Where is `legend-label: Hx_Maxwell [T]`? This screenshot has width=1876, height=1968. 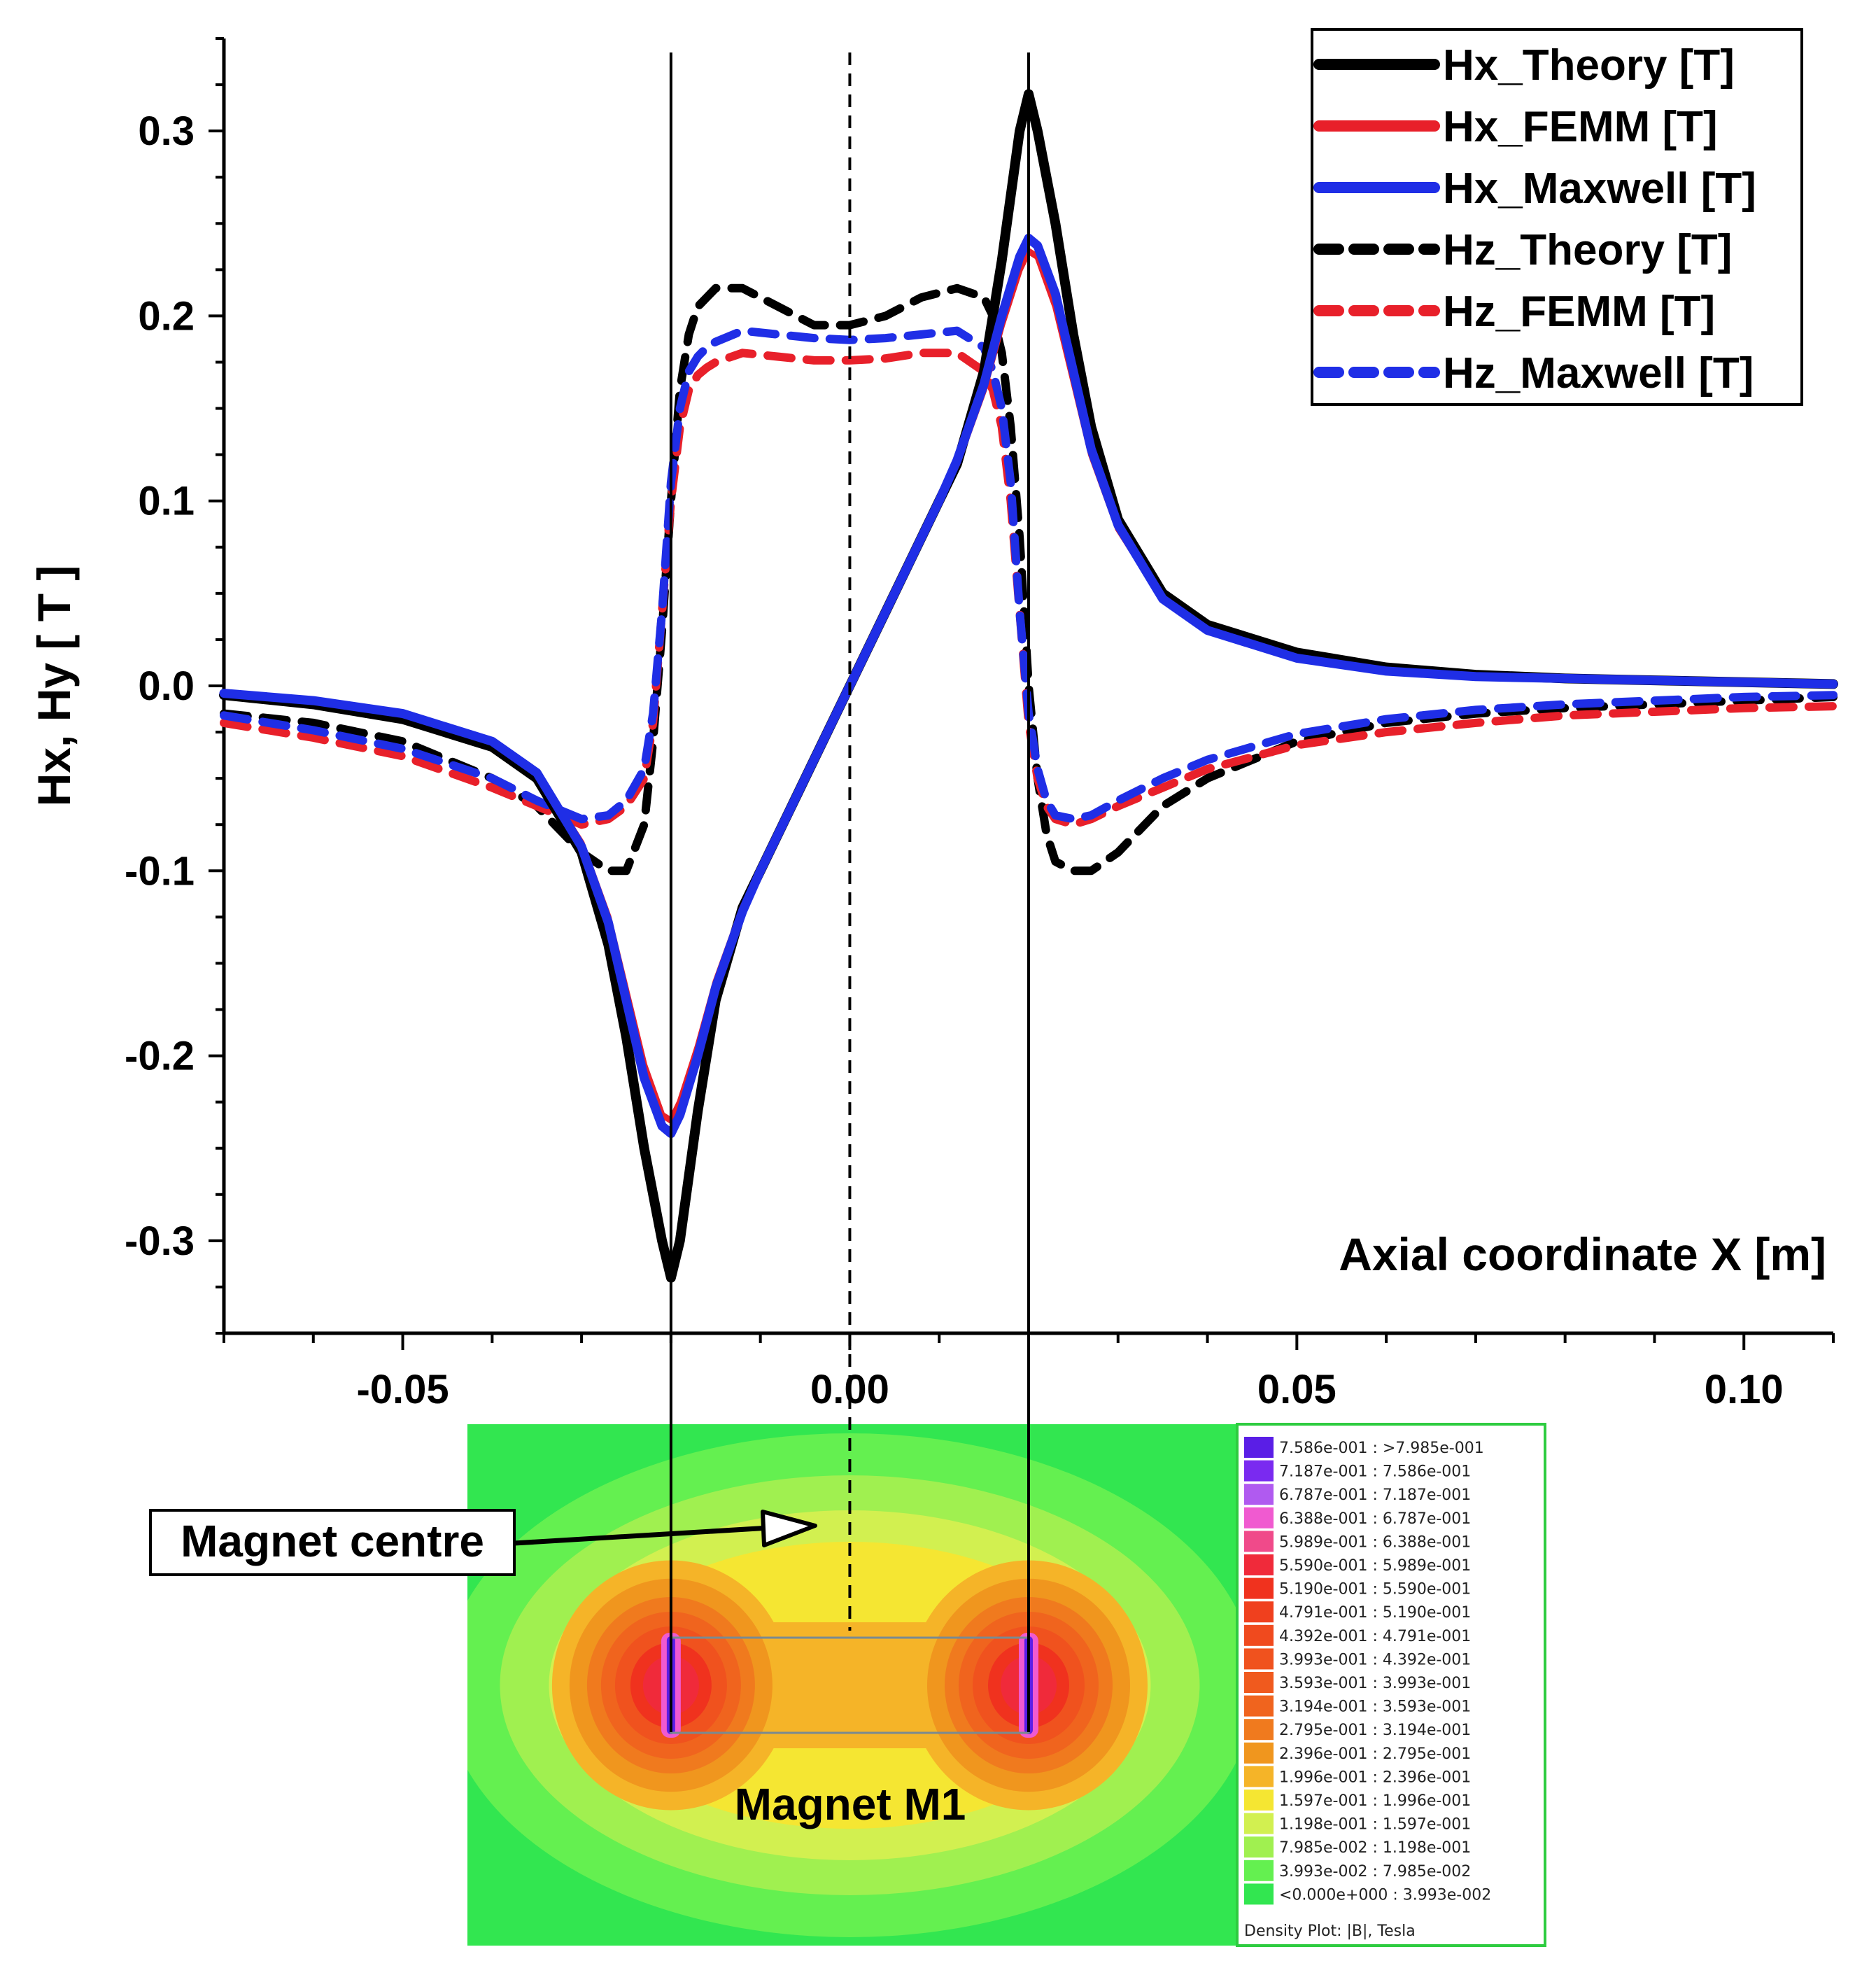
legend-label: Hx_Maxwell [T] is located at coordinates (1600, 189).